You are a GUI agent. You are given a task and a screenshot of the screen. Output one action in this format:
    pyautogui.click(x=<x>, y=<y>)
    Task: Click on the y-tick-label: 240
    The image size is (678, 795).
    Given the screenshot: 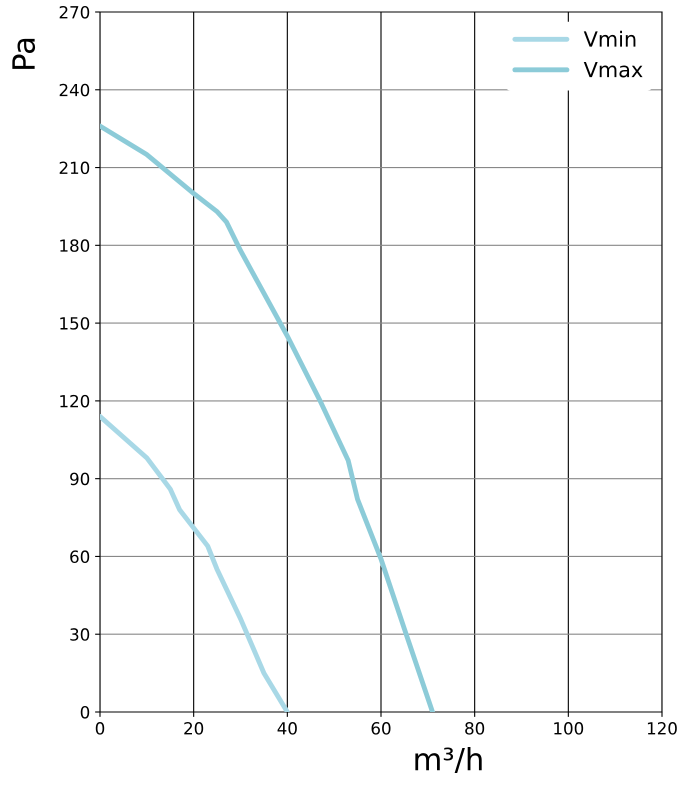 What is the action you would take?
    pyautogui.click(x=75, y=90)
    